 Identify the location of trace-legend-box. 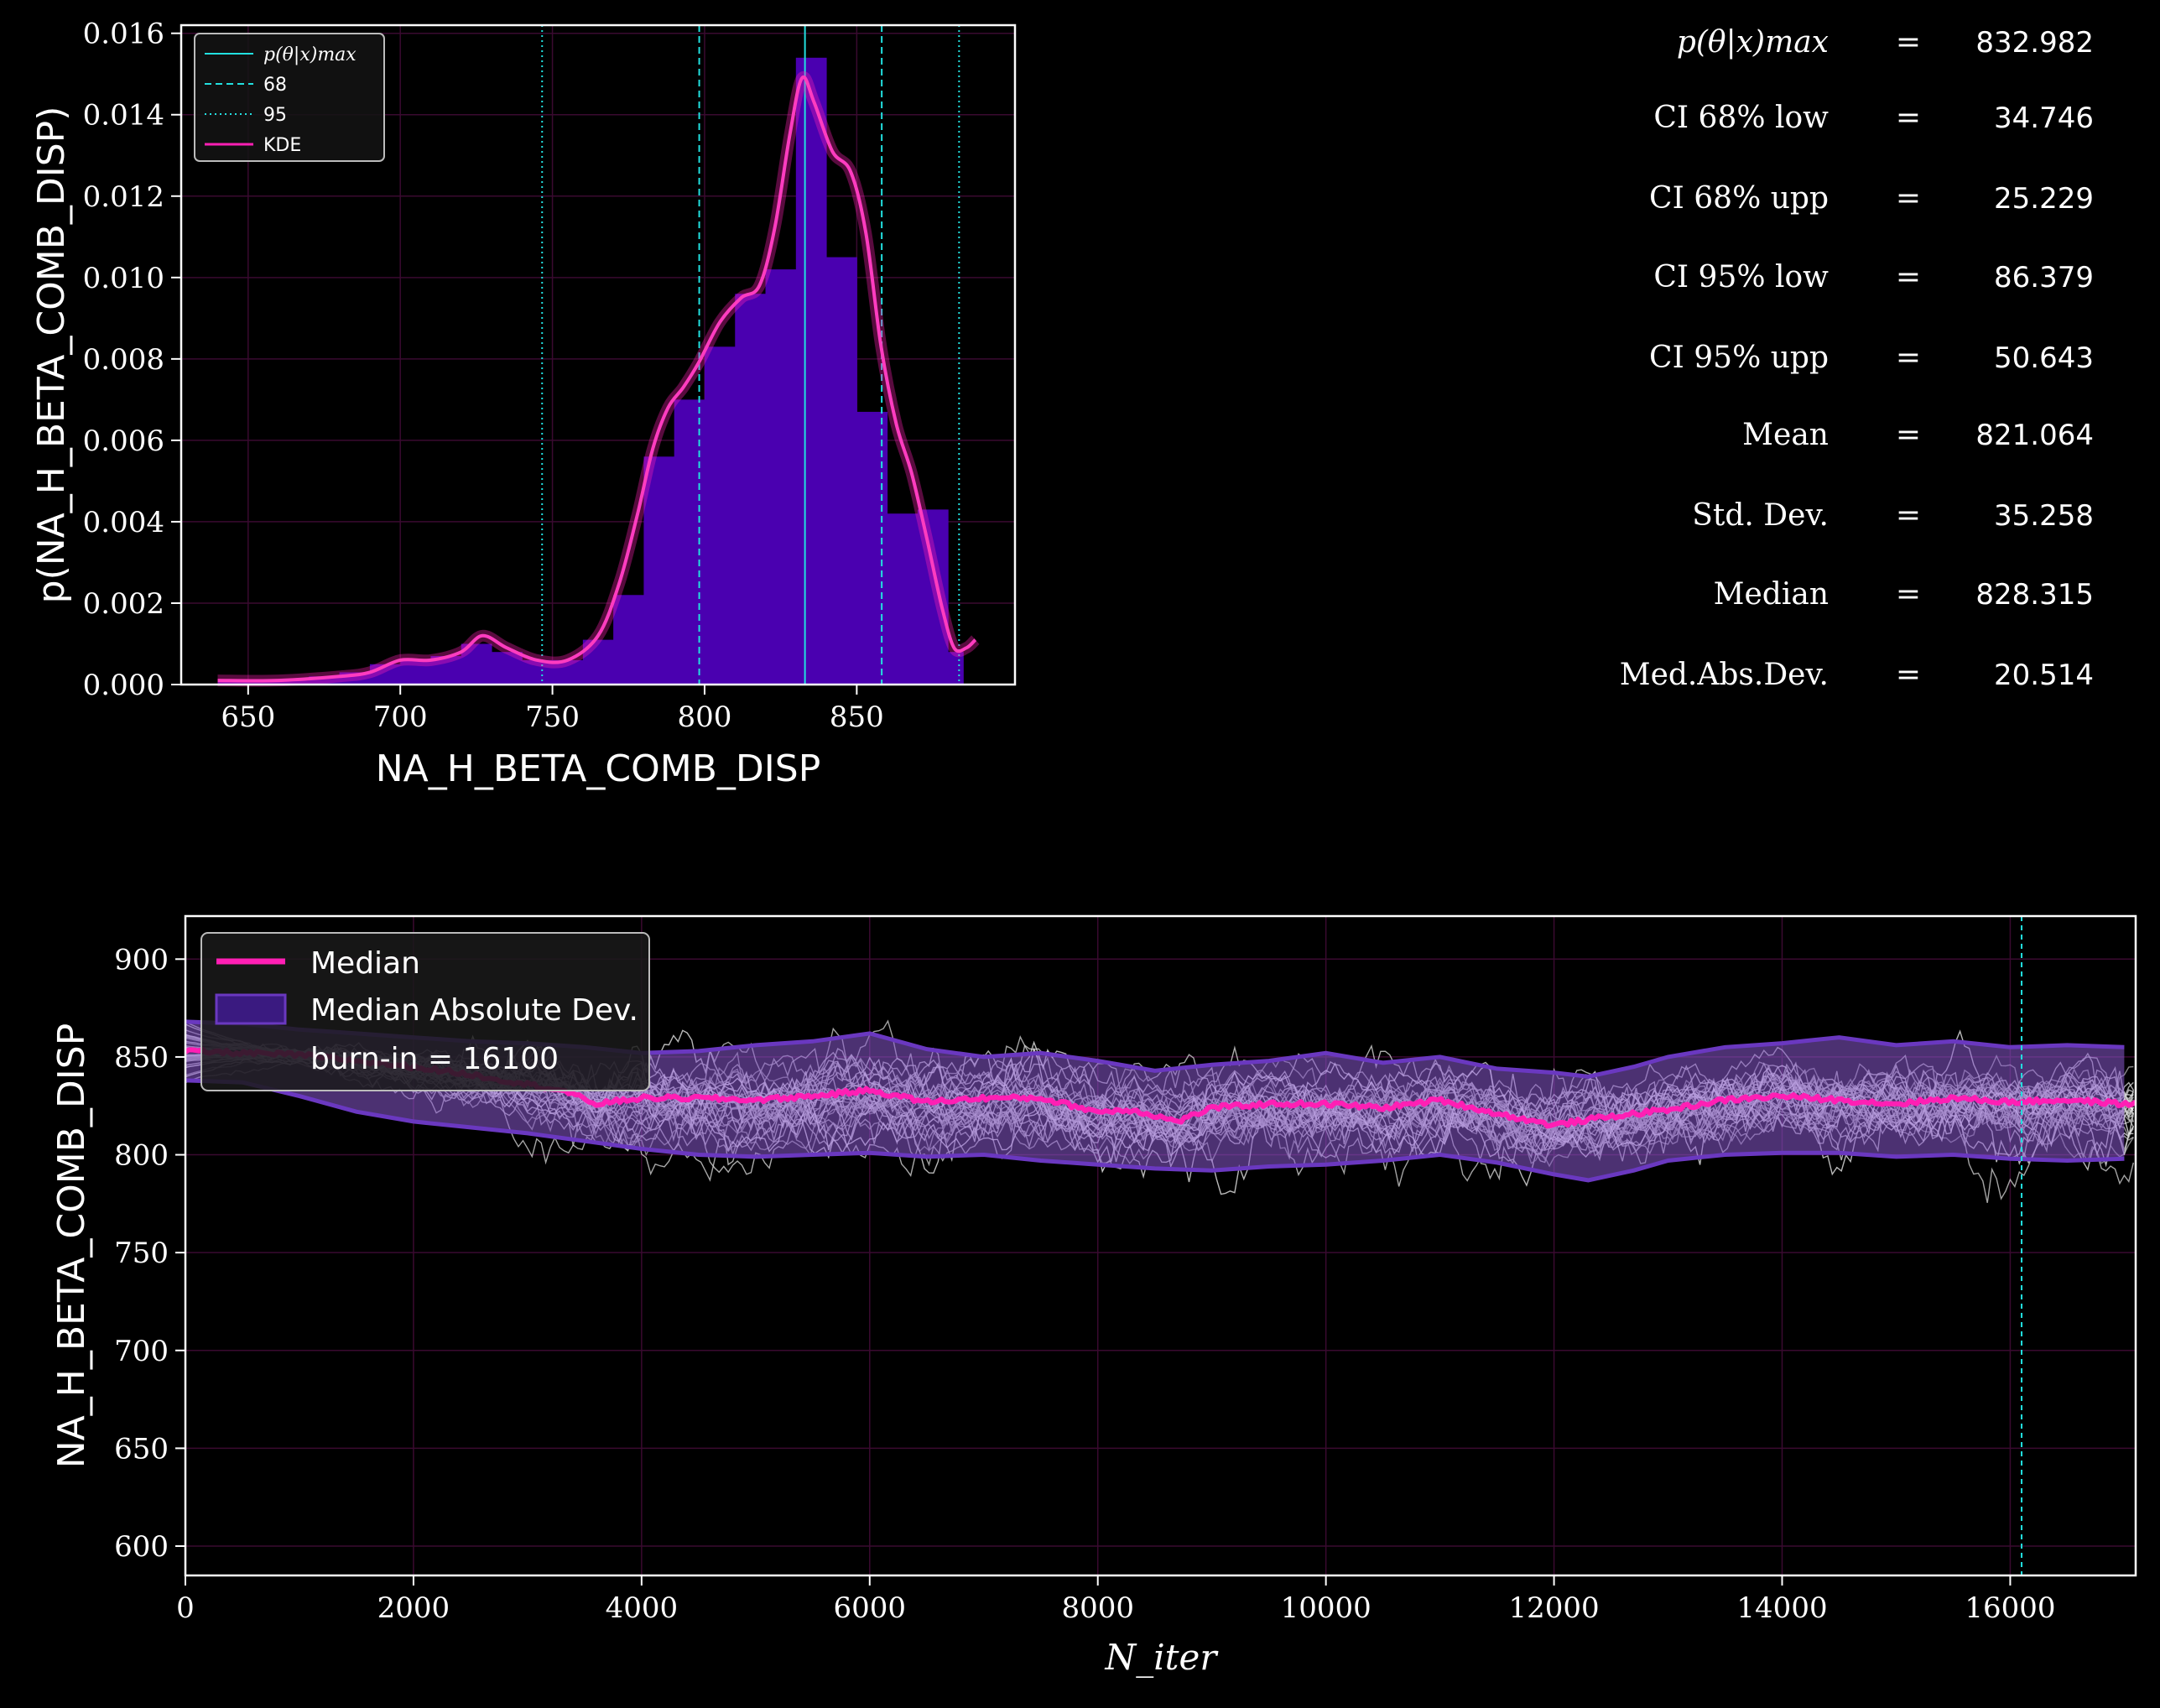
(425, 1011).